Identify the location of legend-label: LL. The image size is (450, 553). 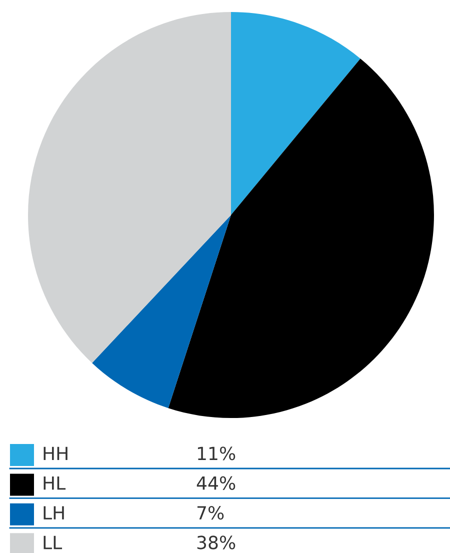
(53, 543).